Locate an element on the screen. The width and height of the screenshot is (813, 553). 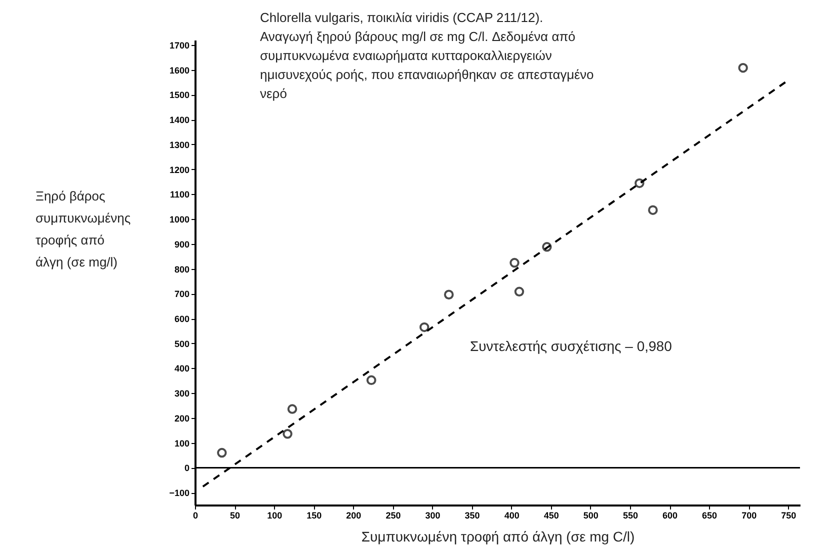
x-tick-label: 200 is located at coordinates (354, 515).